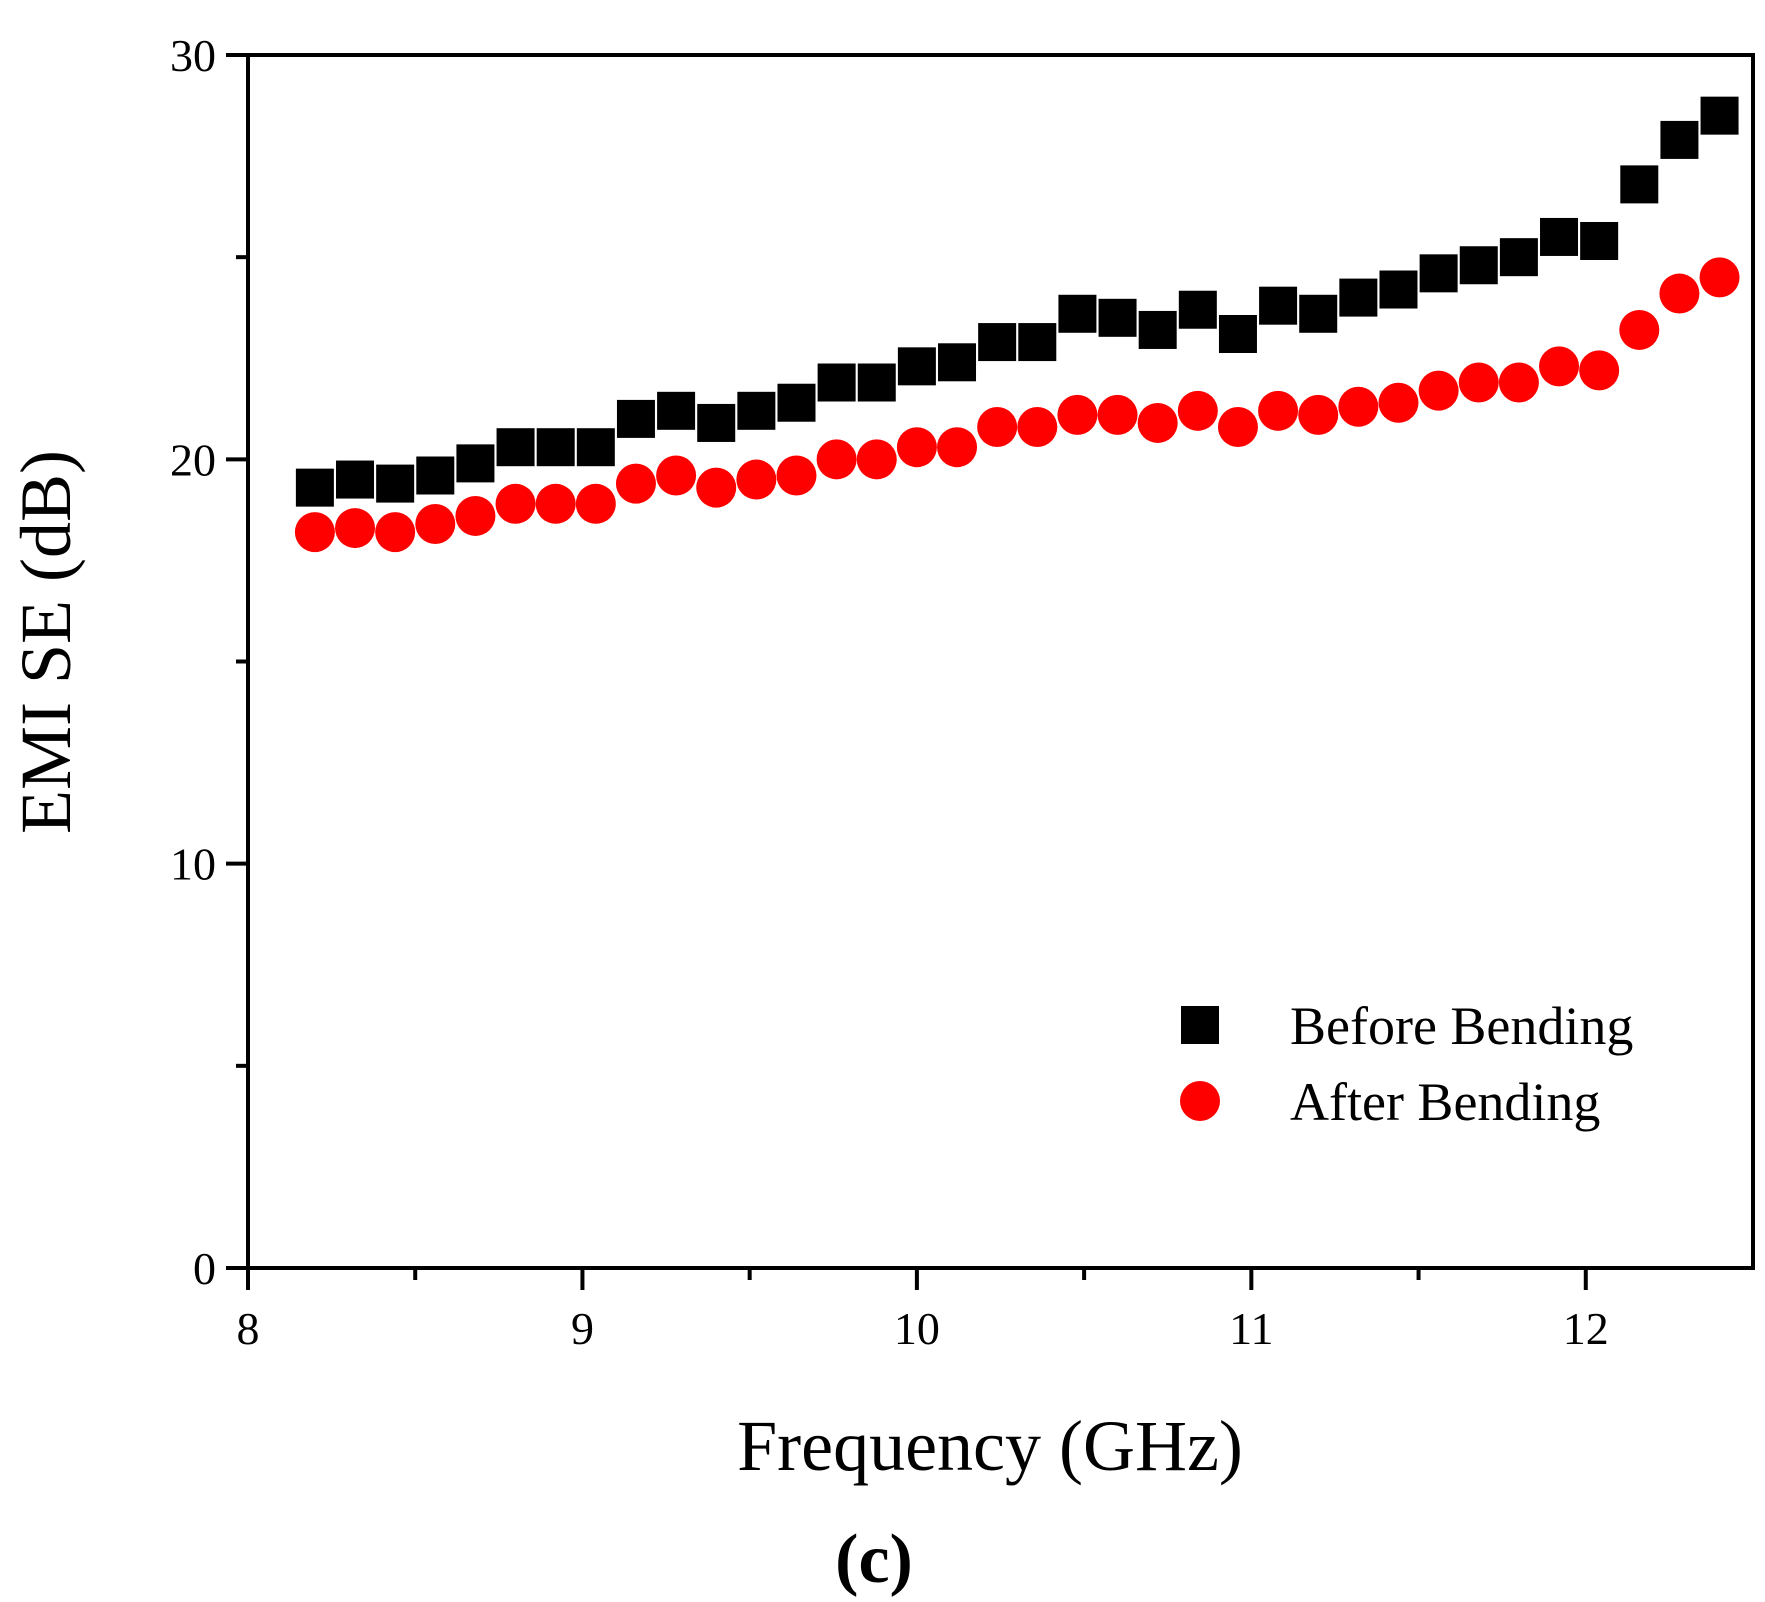  What do you see at coordinates (1406, 1064) in the screenshot?
I see `legend: Before Bending After Bending` at bounding box center [1406, 1064].